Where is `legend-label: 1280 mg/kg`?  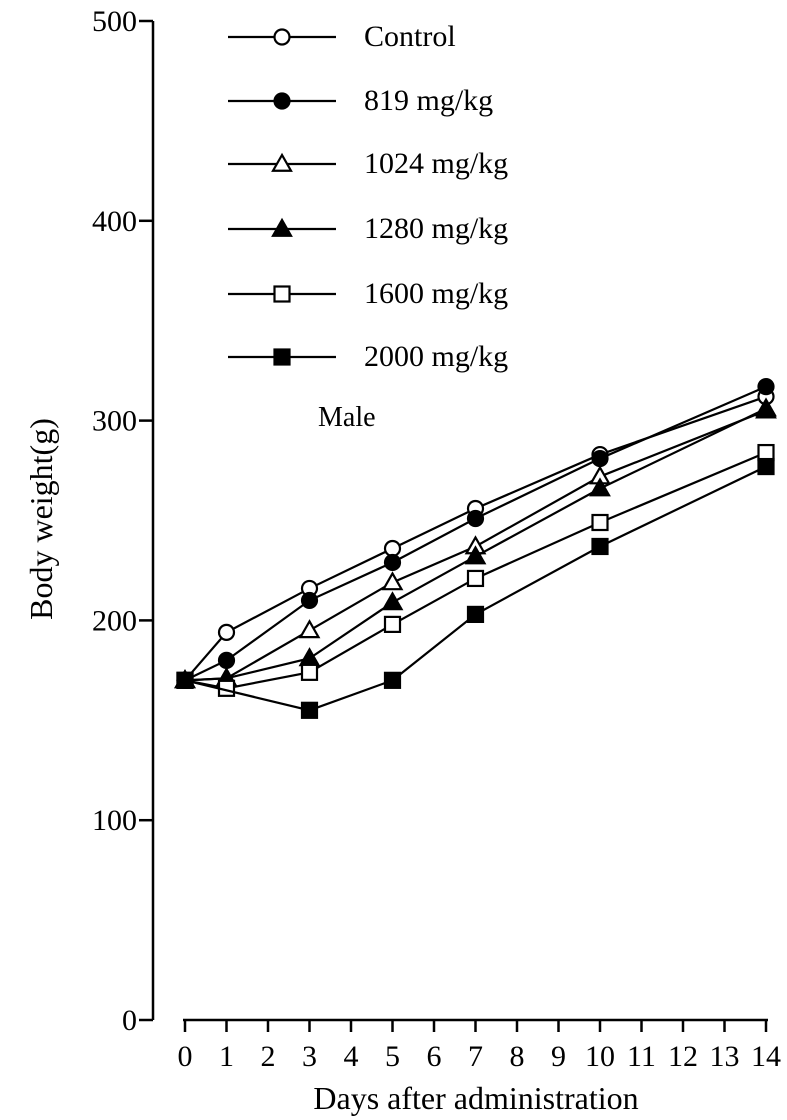 legend-label: 1280 mg/kg is located at coordinates (436, 228).